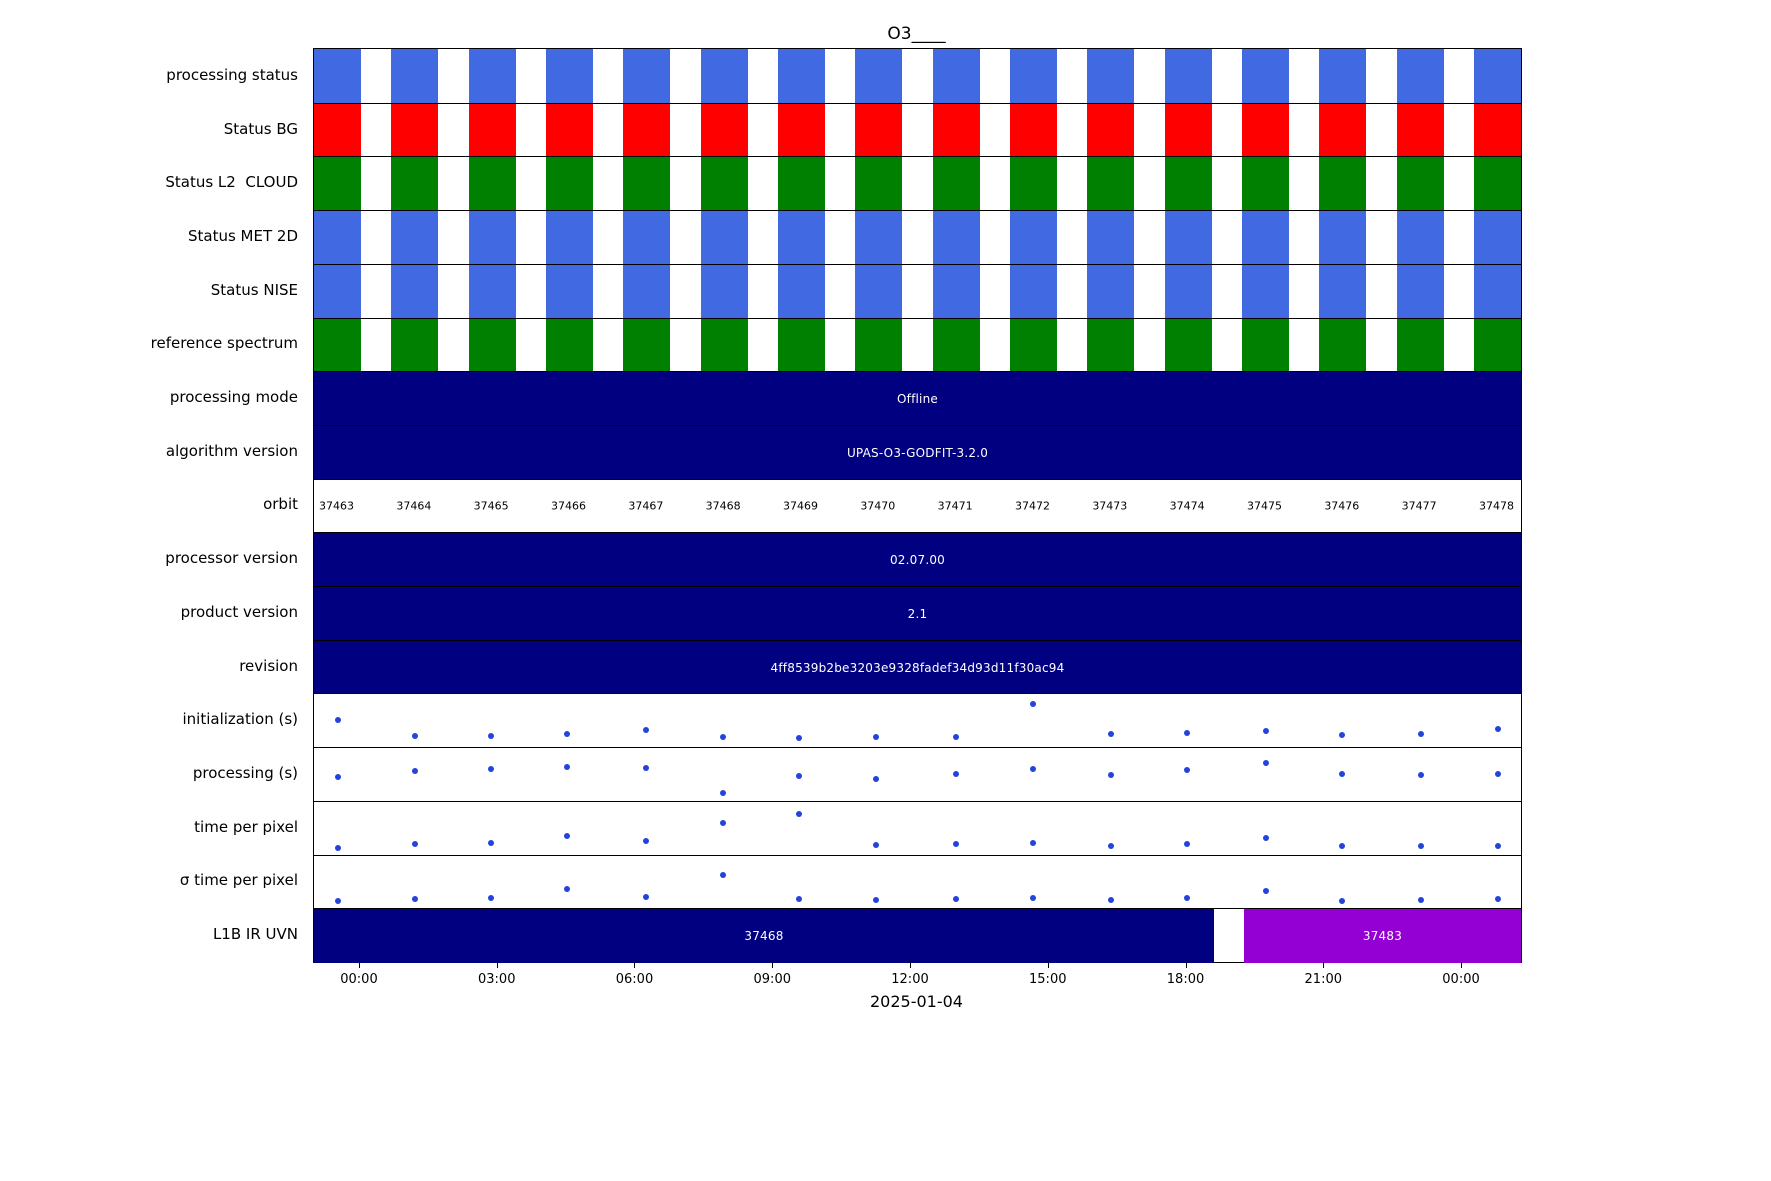 The height and width of the screenshot is (1181, 1771). Describe the element at coordinates (1323, 979) in the screenshot. I see `tick-label: 21:00` at that location.